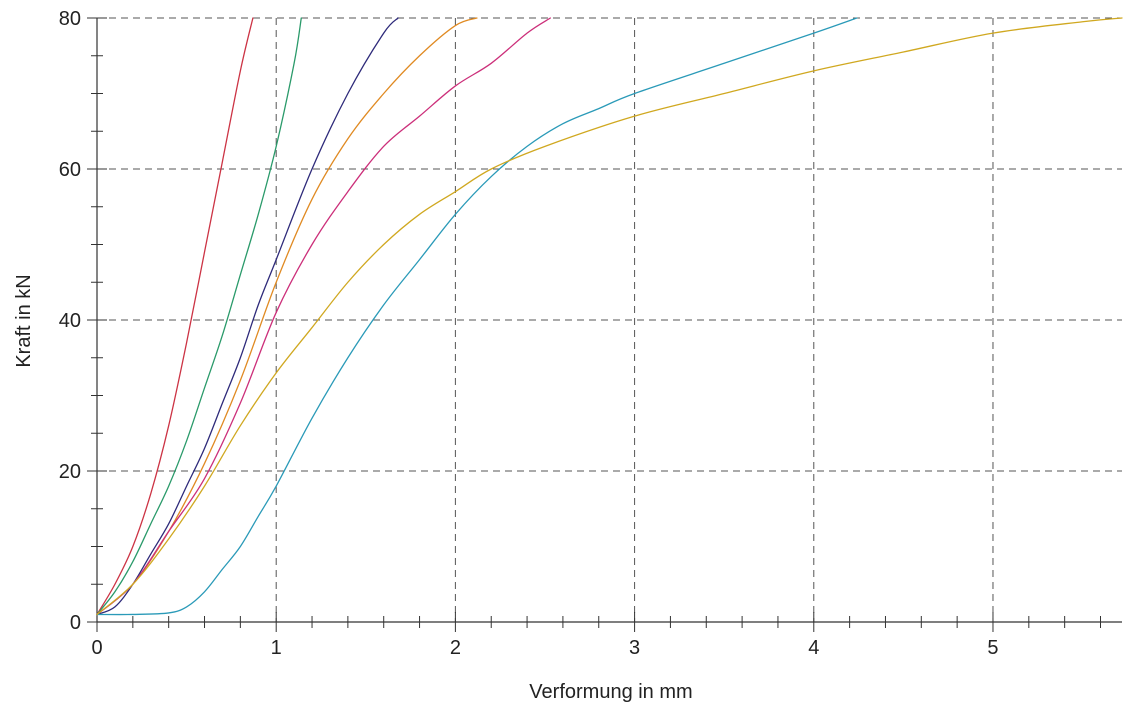 The width and height of the screenshot is (1124, 707). Describe the element at coordinates (75, 623) in the screenshot. I see `y-tick-label: 0` at that location.